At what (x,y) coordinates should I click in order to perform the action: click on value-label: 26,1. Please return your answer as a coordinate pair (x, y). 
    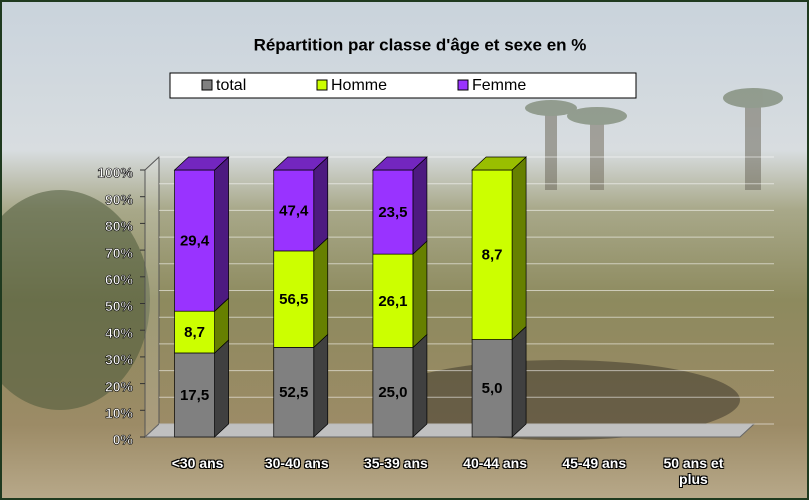
    Looking at the image, I should click on (392, 301).